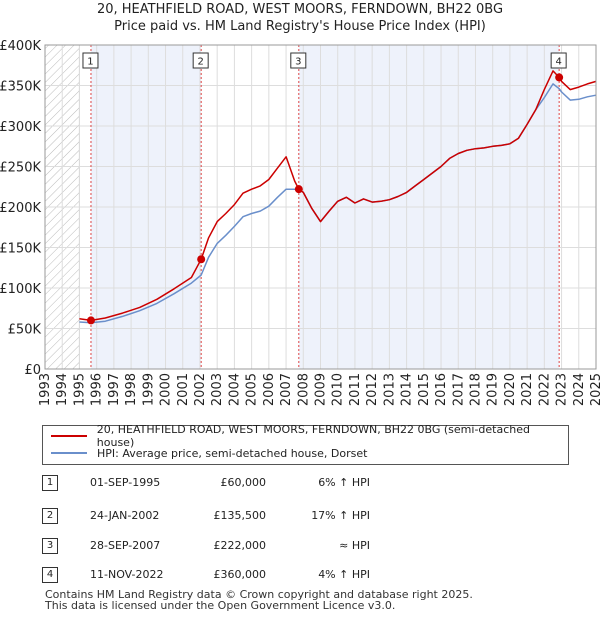  I want to click on x-tick-label: 2022, so click(544, 389).